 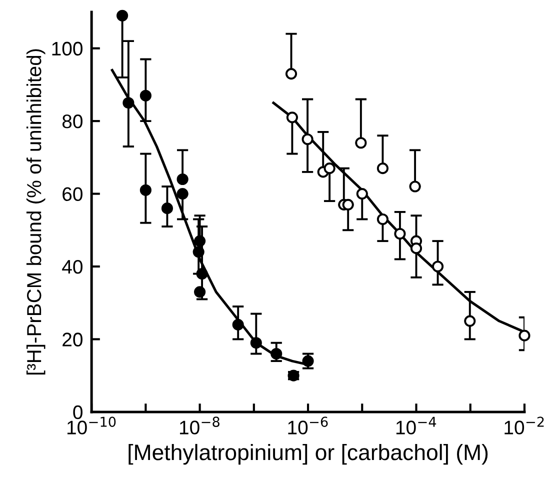 What do you see at coordinates (72, 194) in the screenshot?
I see `y-tick-label: 60` at bounding box center [72, 194].